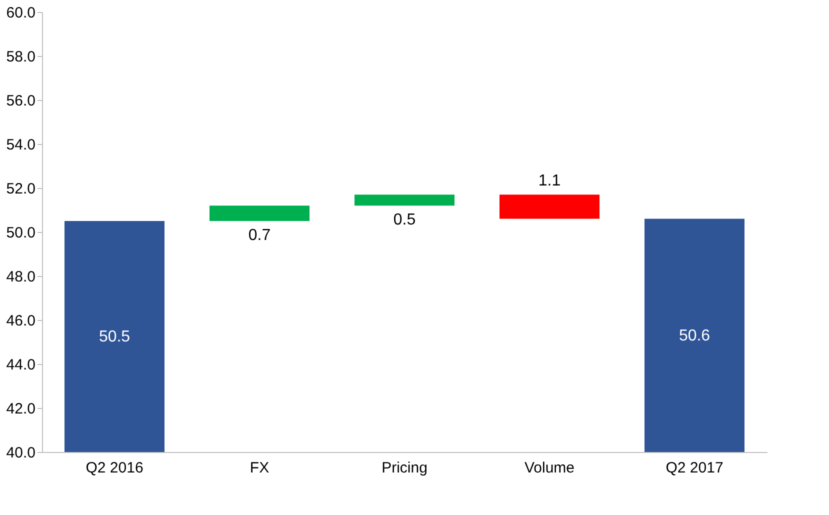 The image size is (829, 515). Describe the element at coordinates (405, 468) in the screenshot. I see `x-tick-label: Pricing` at that location.